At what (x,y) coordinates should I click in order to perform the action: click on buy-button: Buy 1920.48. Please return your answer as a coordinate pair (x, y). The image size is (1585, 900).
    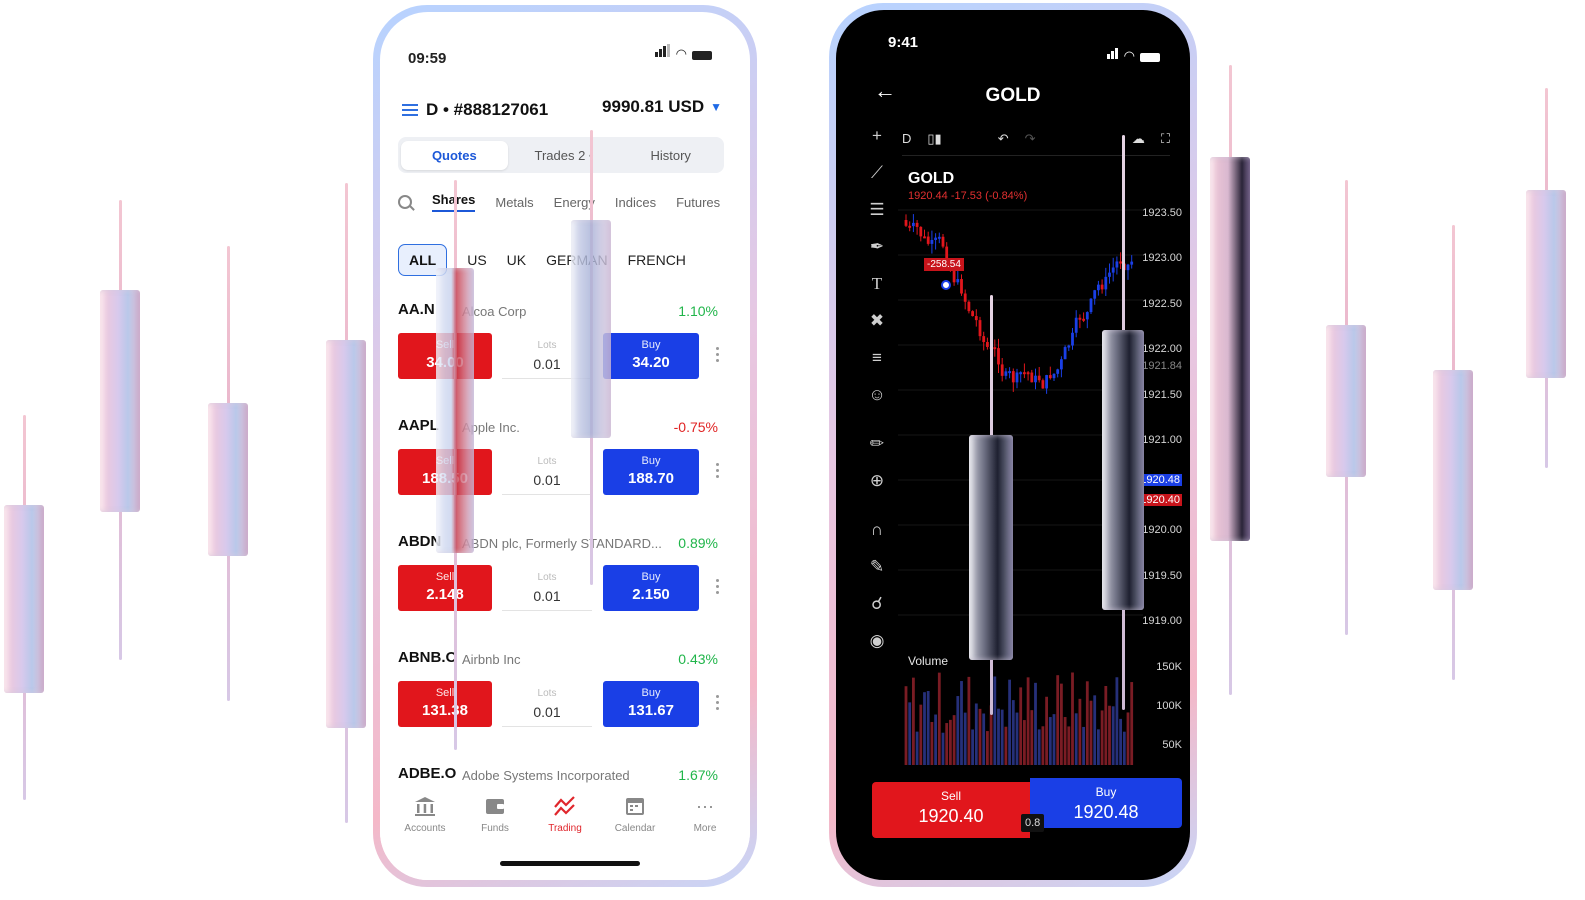
    Looking at the image, I should click on (1106, 803).